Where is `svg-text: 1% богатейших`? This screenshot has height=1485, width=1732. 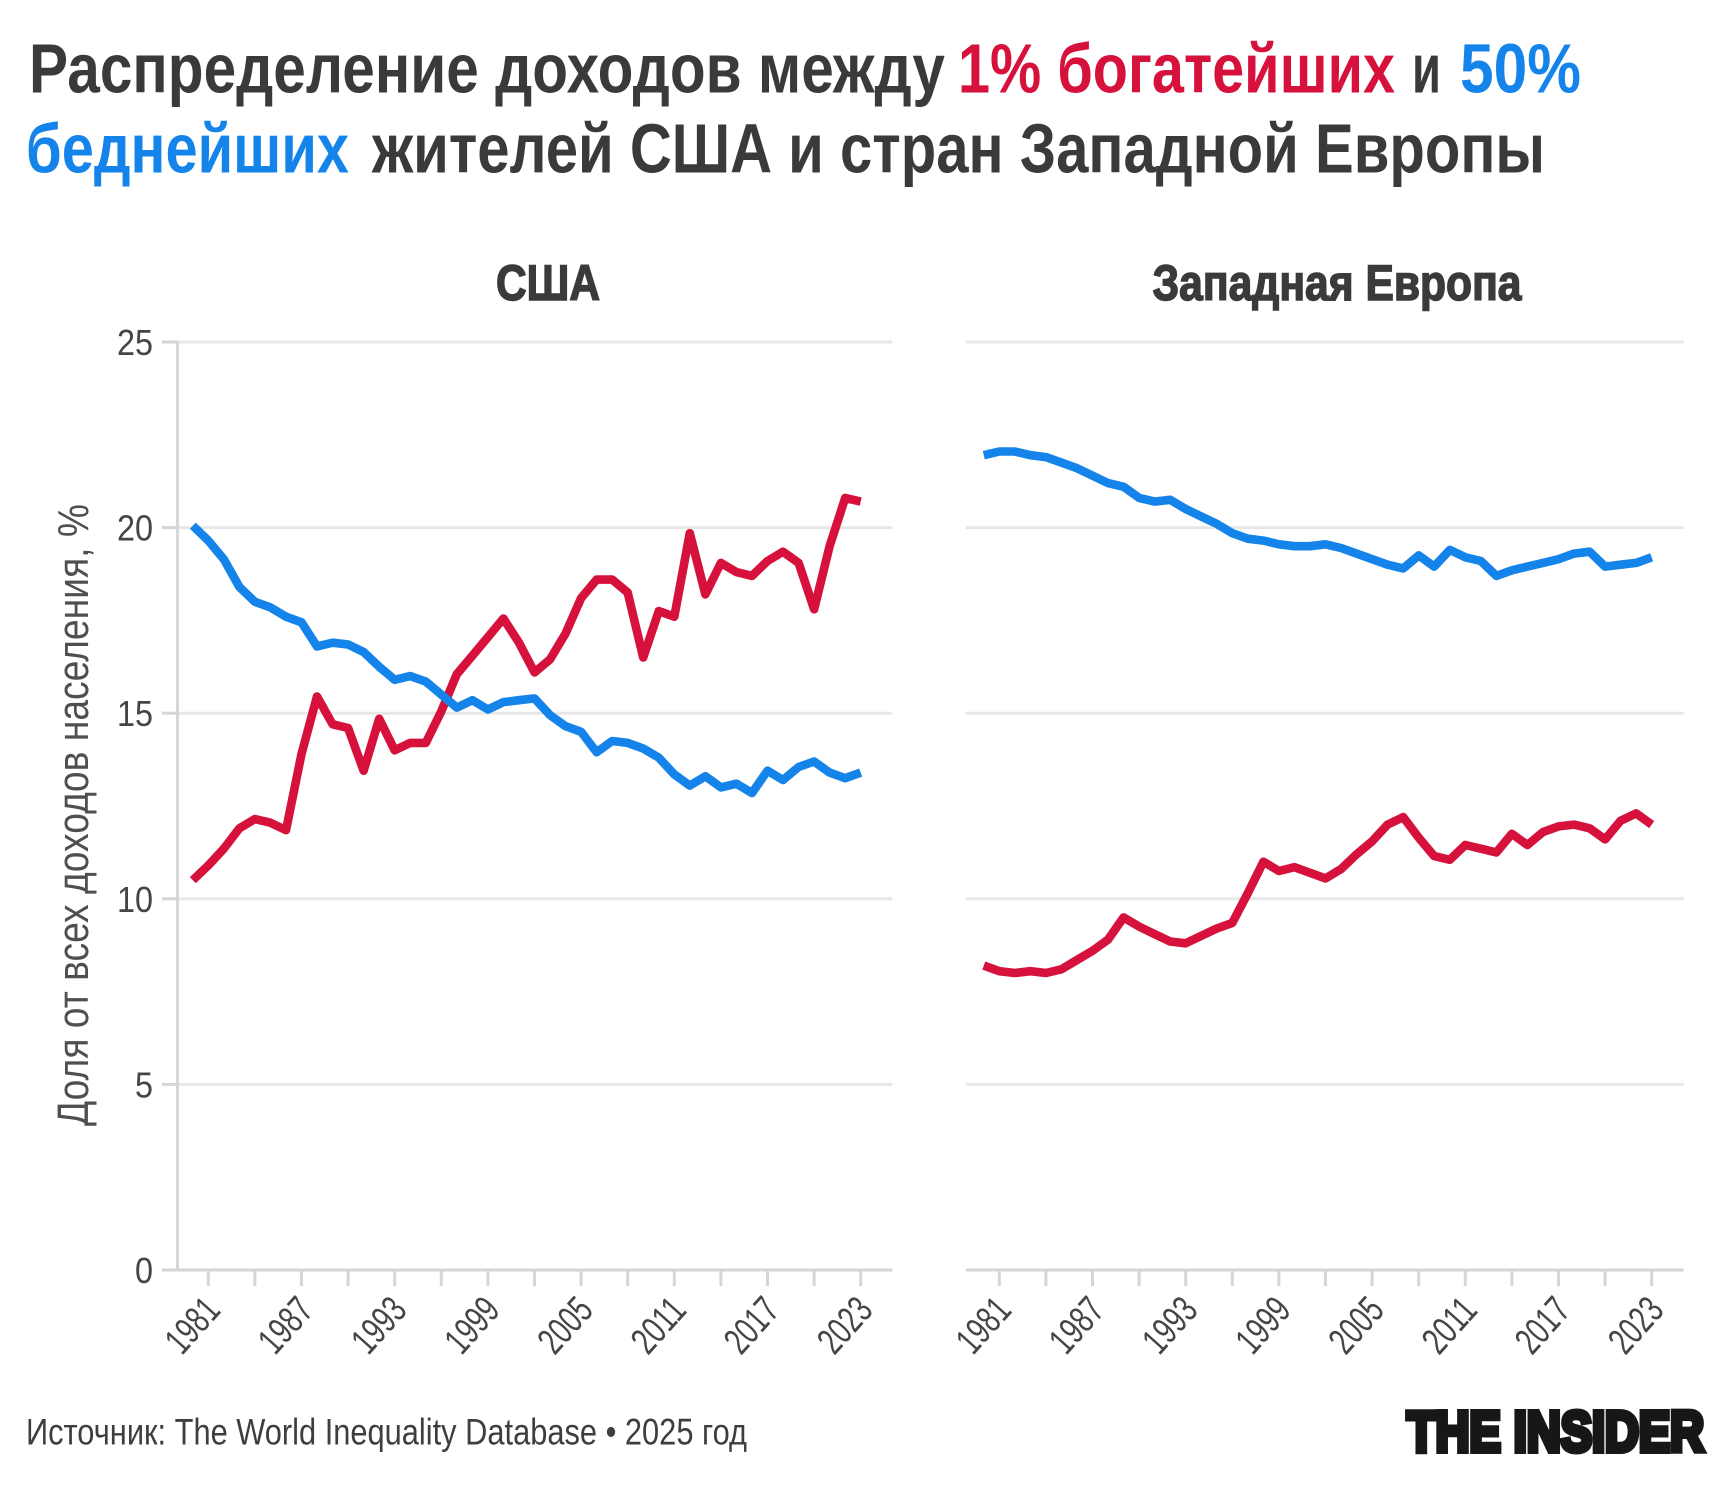 svg-text: 1% богатейших is located at coordinates (1176, 68).